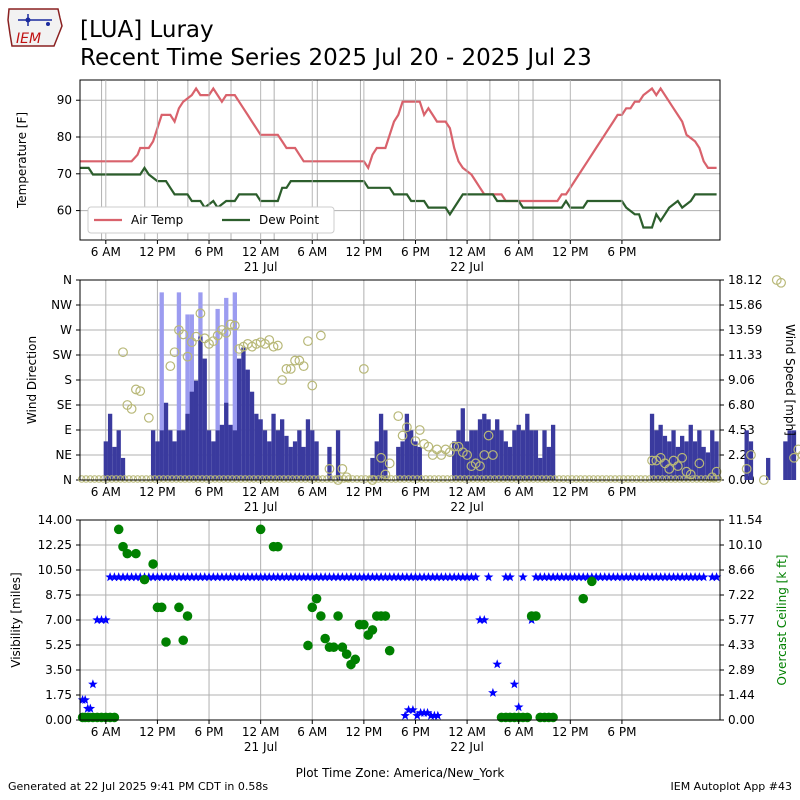 This screenshot has height=800, width=800. What do you see at coordinates (63, 355) in the screenshot?
I see `y-tick-label: SW` at bounding box center [63, 355].